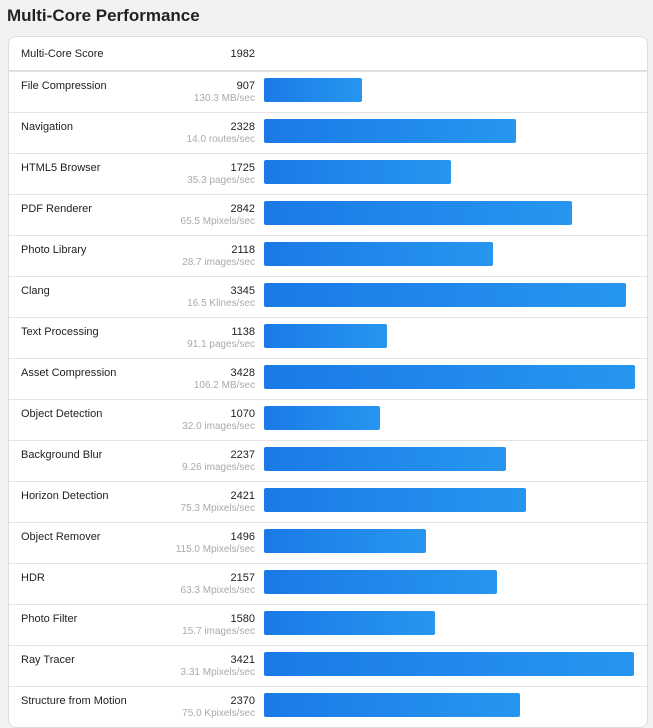 The image size is (653, 728). What do you see at coordinates (242, 701) in the screenshot?
I see `benchmark-score: 2370` at bounding box center [242, 701].